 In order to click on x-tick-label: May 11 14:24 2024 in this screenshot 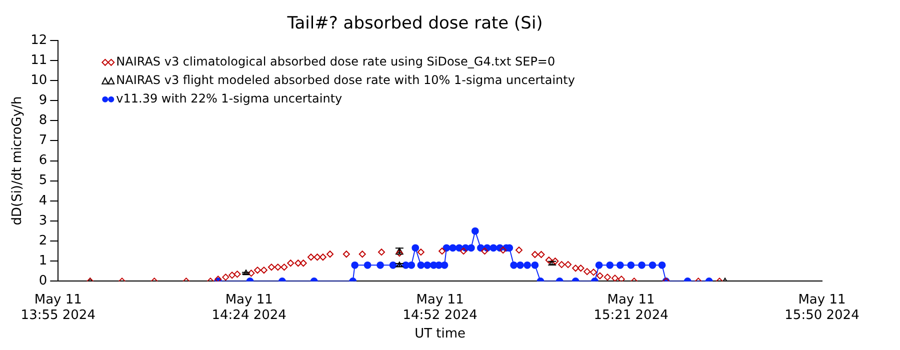, I will do `click(249, 307)`.